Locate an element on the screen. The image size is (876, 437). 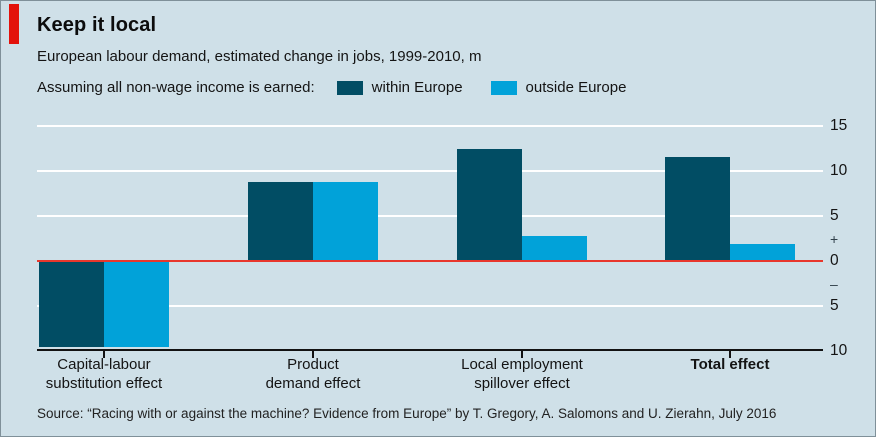
category-label-line: Total effect is located at coordinates (730, 364).